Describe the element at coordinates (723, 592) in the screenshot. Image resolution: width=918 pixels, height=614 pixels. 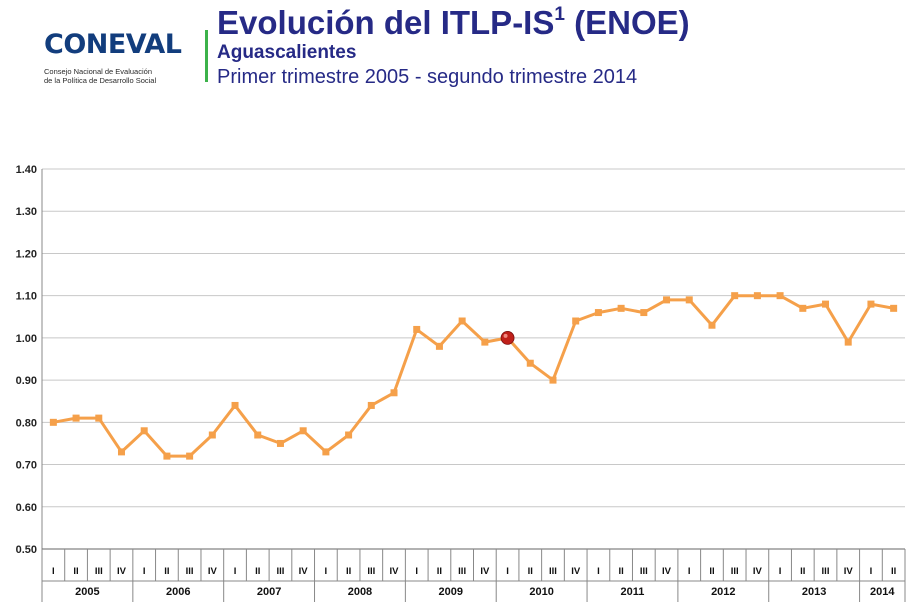
I see `year-label: 2012` at that location.